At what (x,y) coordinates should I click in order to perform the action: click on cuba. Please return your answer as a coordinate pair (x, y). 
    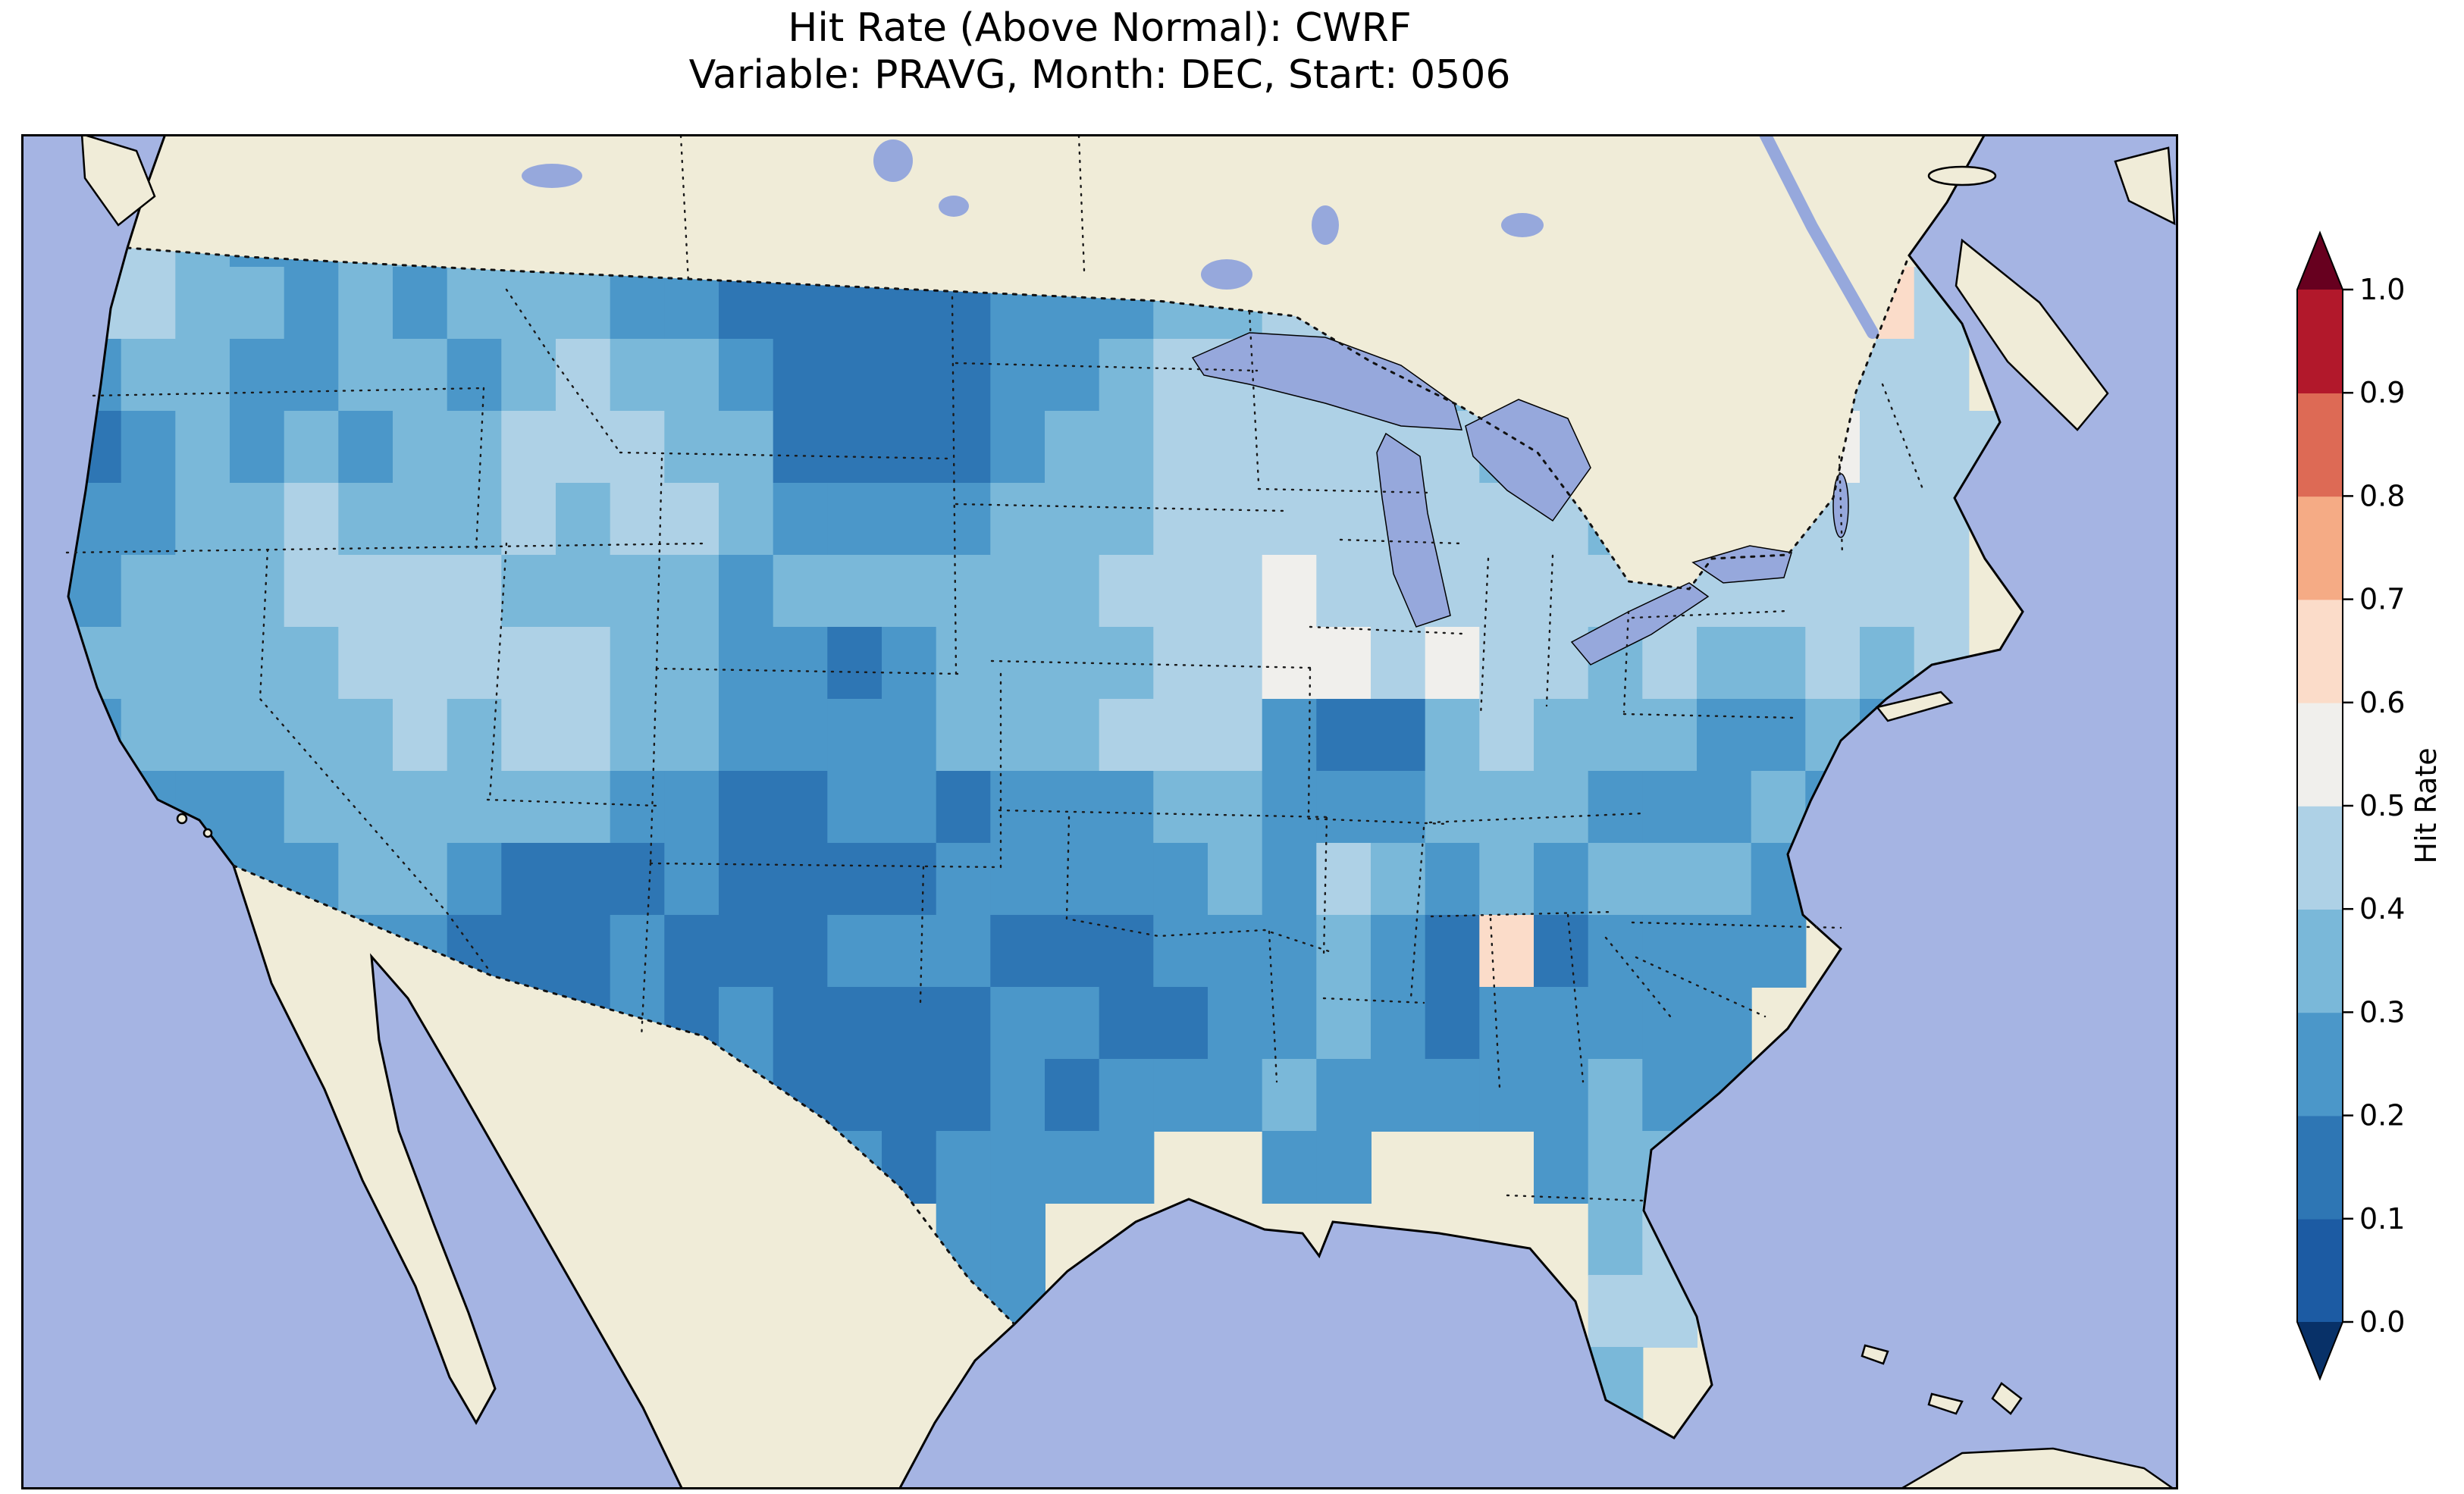
    Looking at the image, I should click on (2037, 1468).